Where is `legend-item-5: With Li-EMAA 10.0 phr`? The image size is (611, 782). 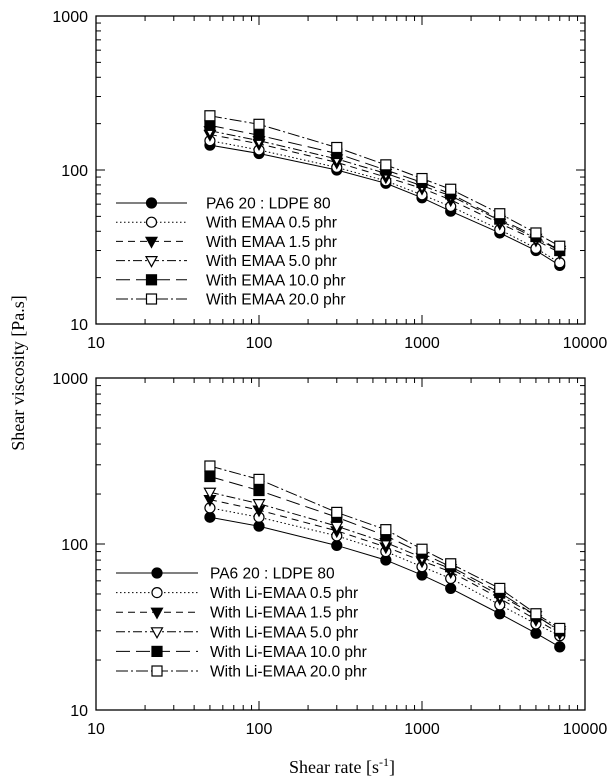 legend-item-5: With Li-EMAA 10.0 phr is located at coordinates (241, 652).